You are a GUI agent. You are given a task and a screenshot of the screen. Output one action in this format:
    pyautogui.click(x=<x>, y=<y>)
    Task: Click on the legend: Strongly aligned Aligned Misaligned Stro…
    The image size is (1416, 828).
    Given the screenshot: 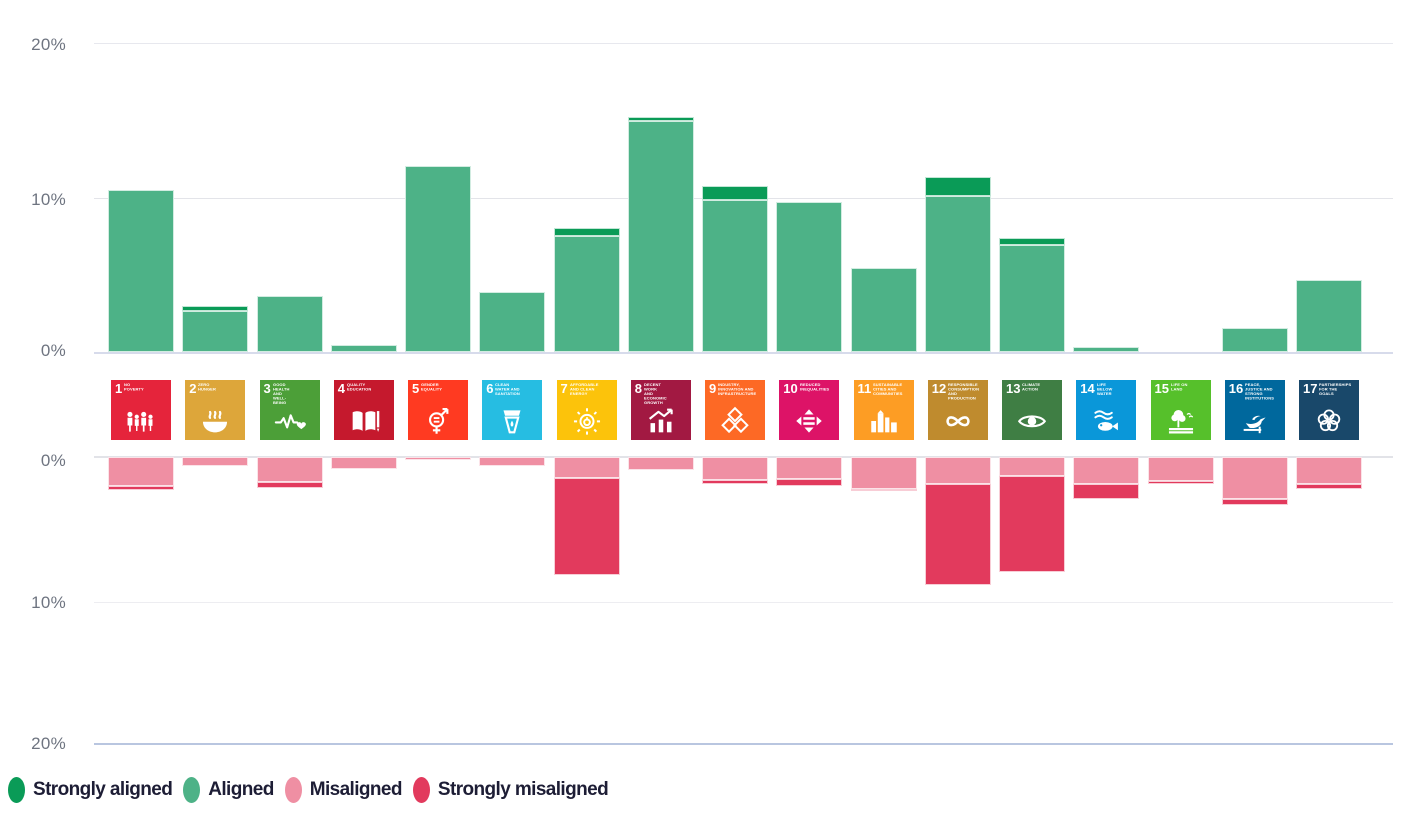 What is the action you would take?
    pyautogui.click(x=308, y=790)
    